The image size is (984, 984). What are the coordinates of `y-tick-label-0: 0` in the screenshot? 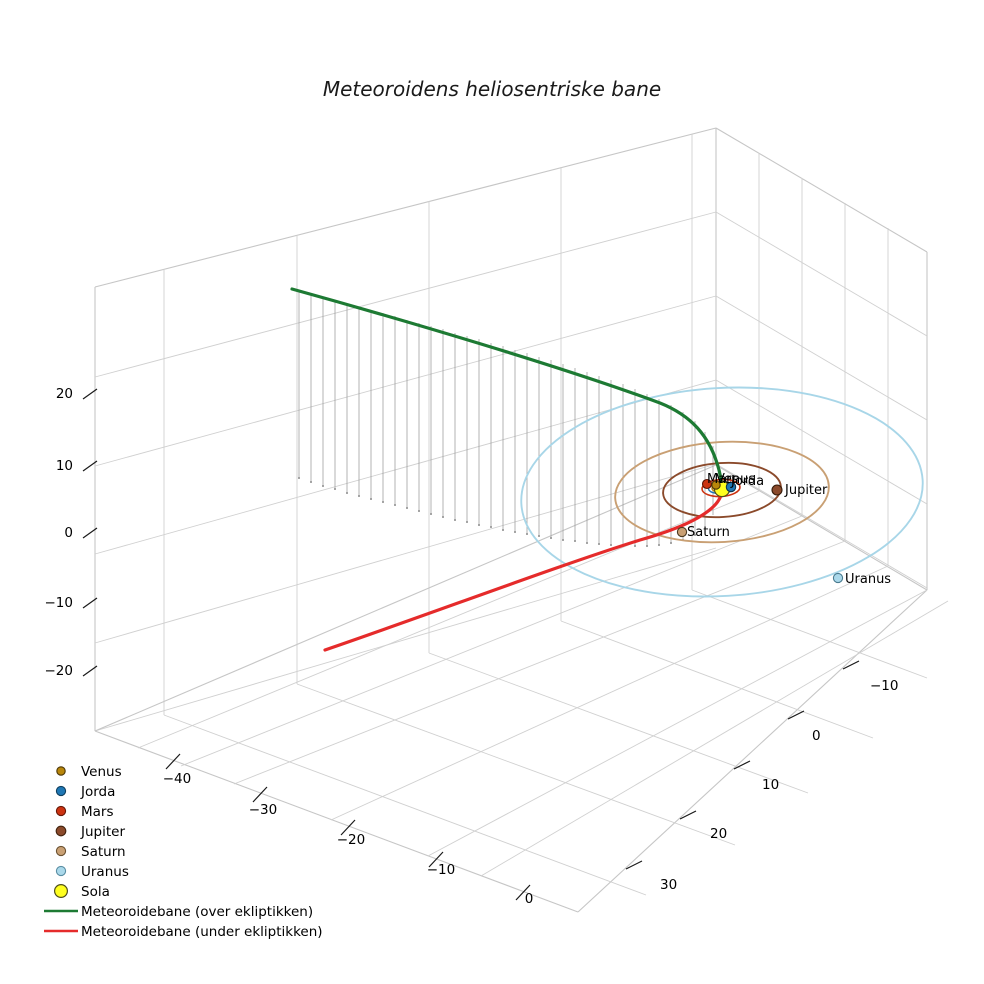 It's located at (816, 736).